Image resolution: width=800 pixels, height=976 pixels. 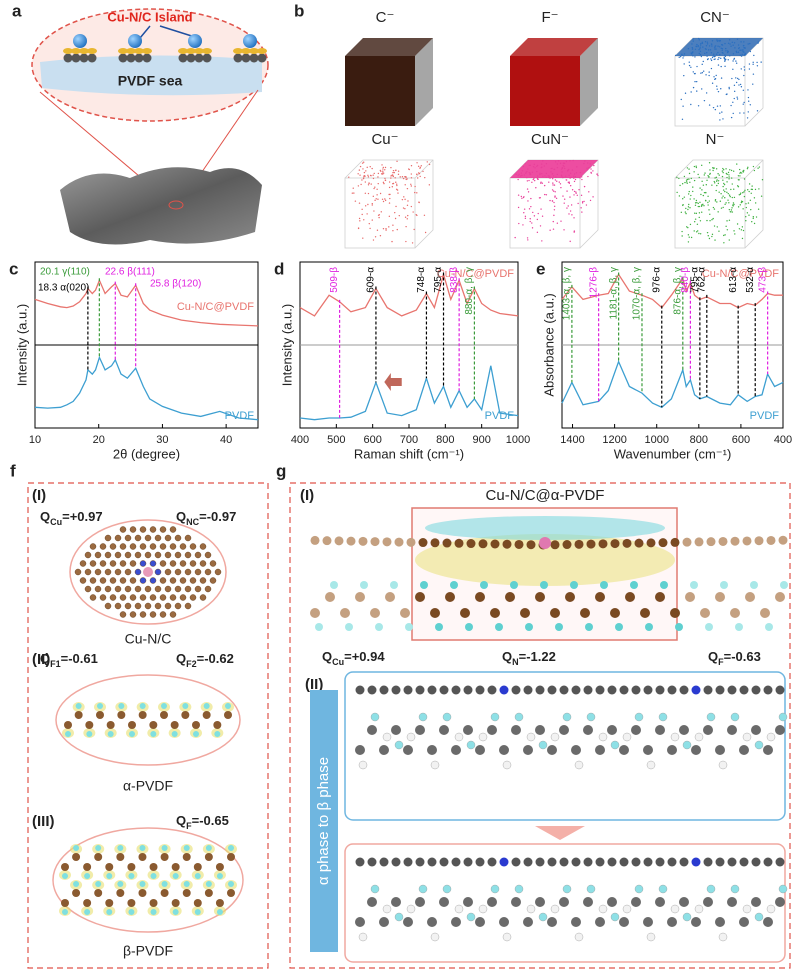 What do you see at coordinates (148, 720) in the screenshot?
I see `structure-ellipse` at bounding box center [148, 720].